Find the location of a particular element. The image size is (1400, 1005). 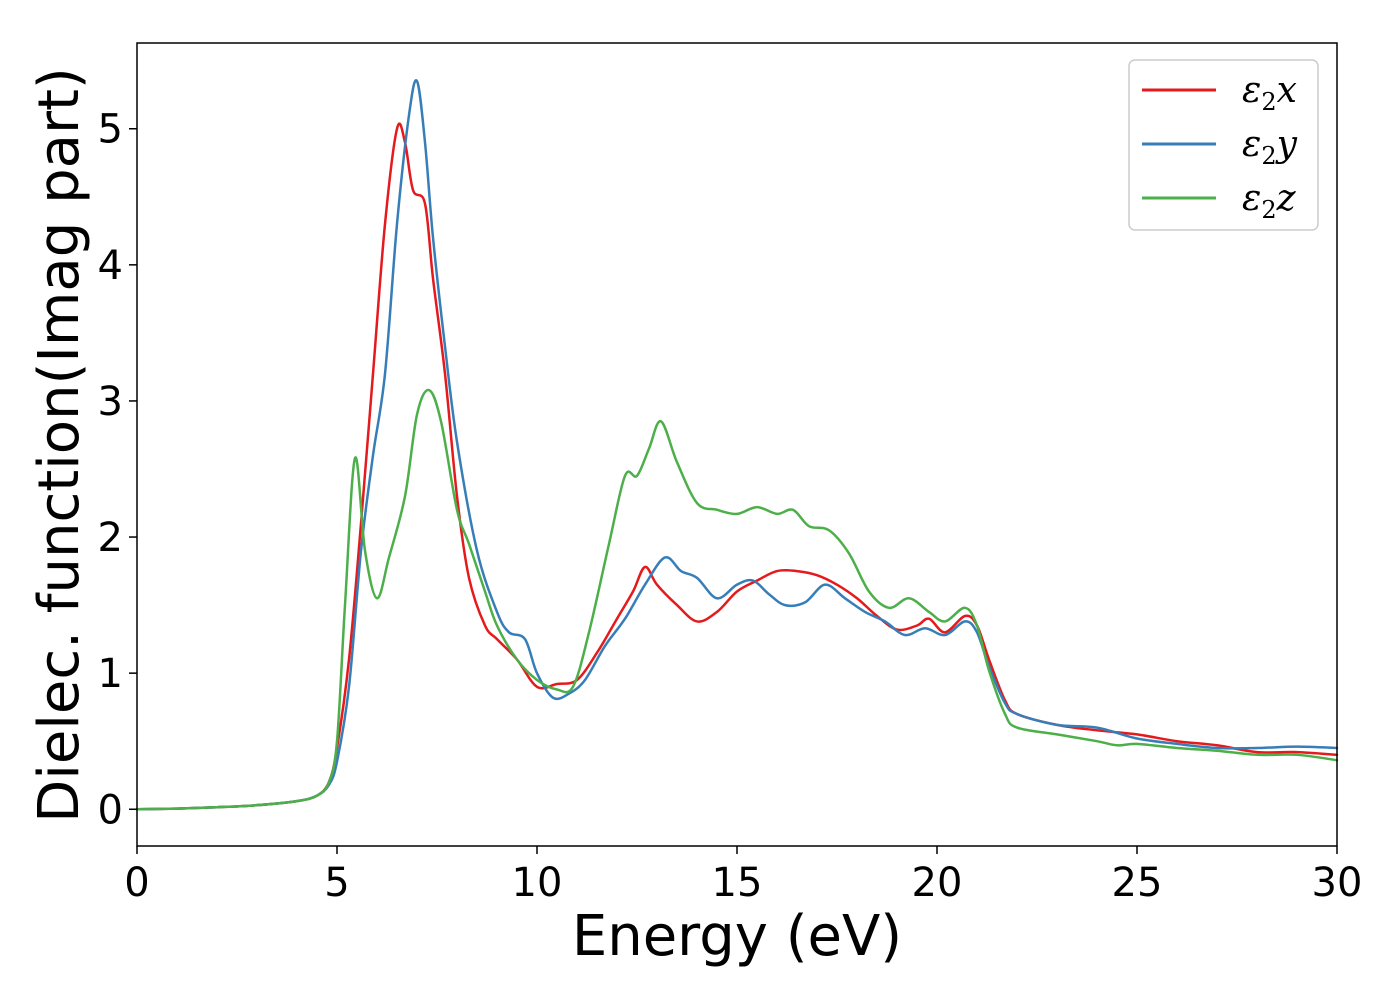

y-tick-label: 5 is located at coordinates (110, 130).